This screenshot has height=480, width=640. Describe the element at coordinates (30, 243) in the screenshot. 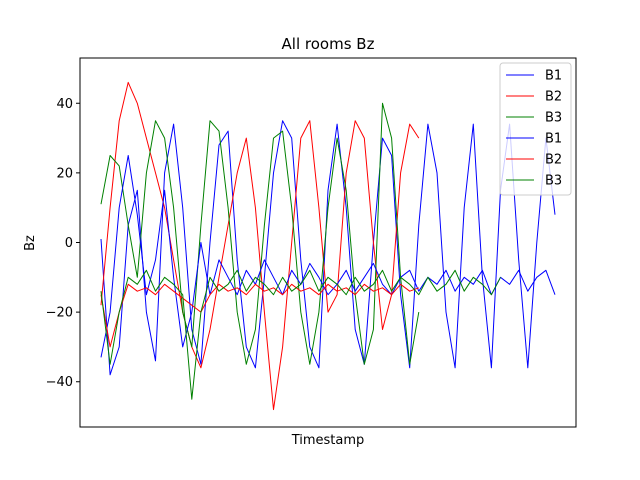

I see `y-axis-label: Bz` at that location.